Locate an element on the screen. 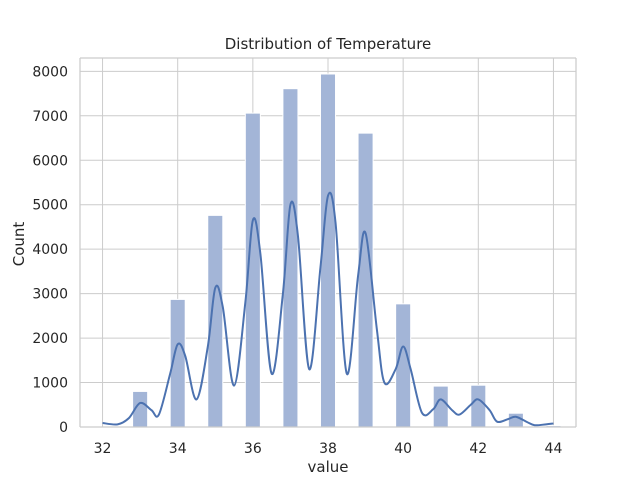 Image resolution: width=640 pixels, height=480 pixels. chart-title: Distribution of Temperature is located at coordinates (328, 44).